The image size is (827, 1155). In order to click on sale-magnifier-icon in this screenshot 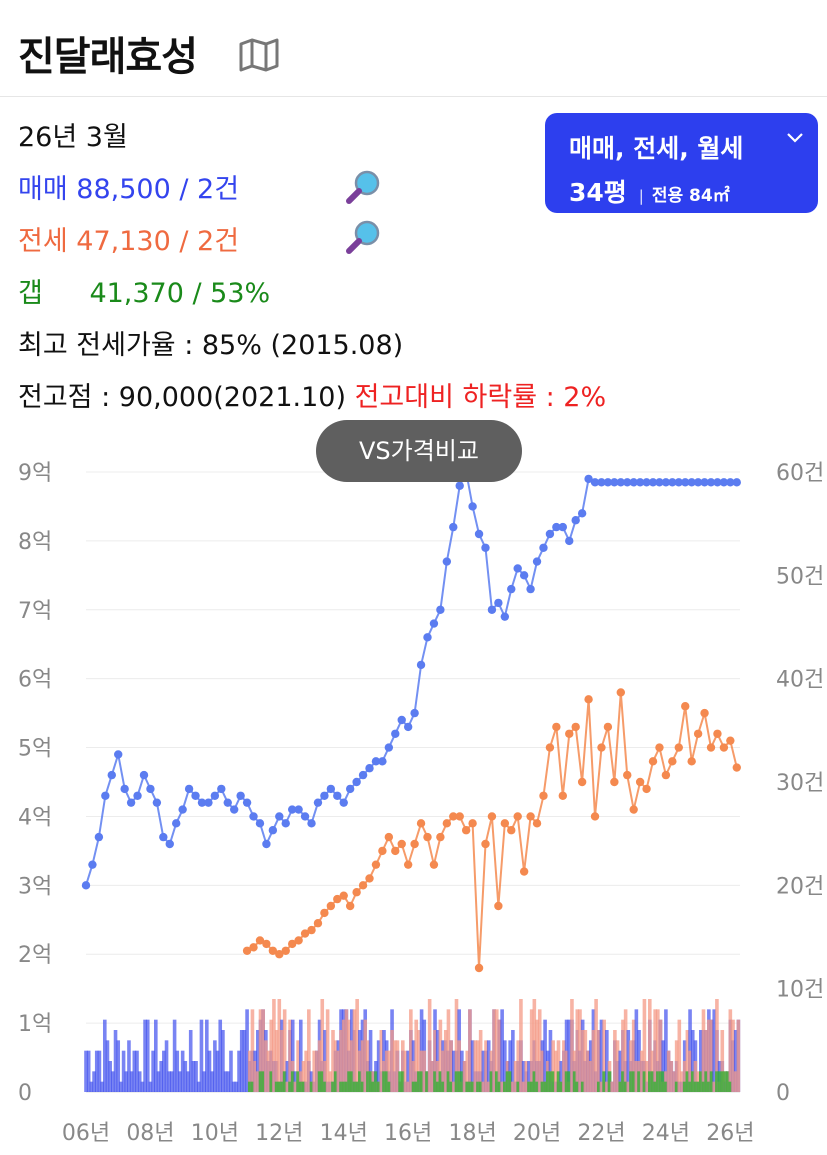, I will do `click(364, 188)`.